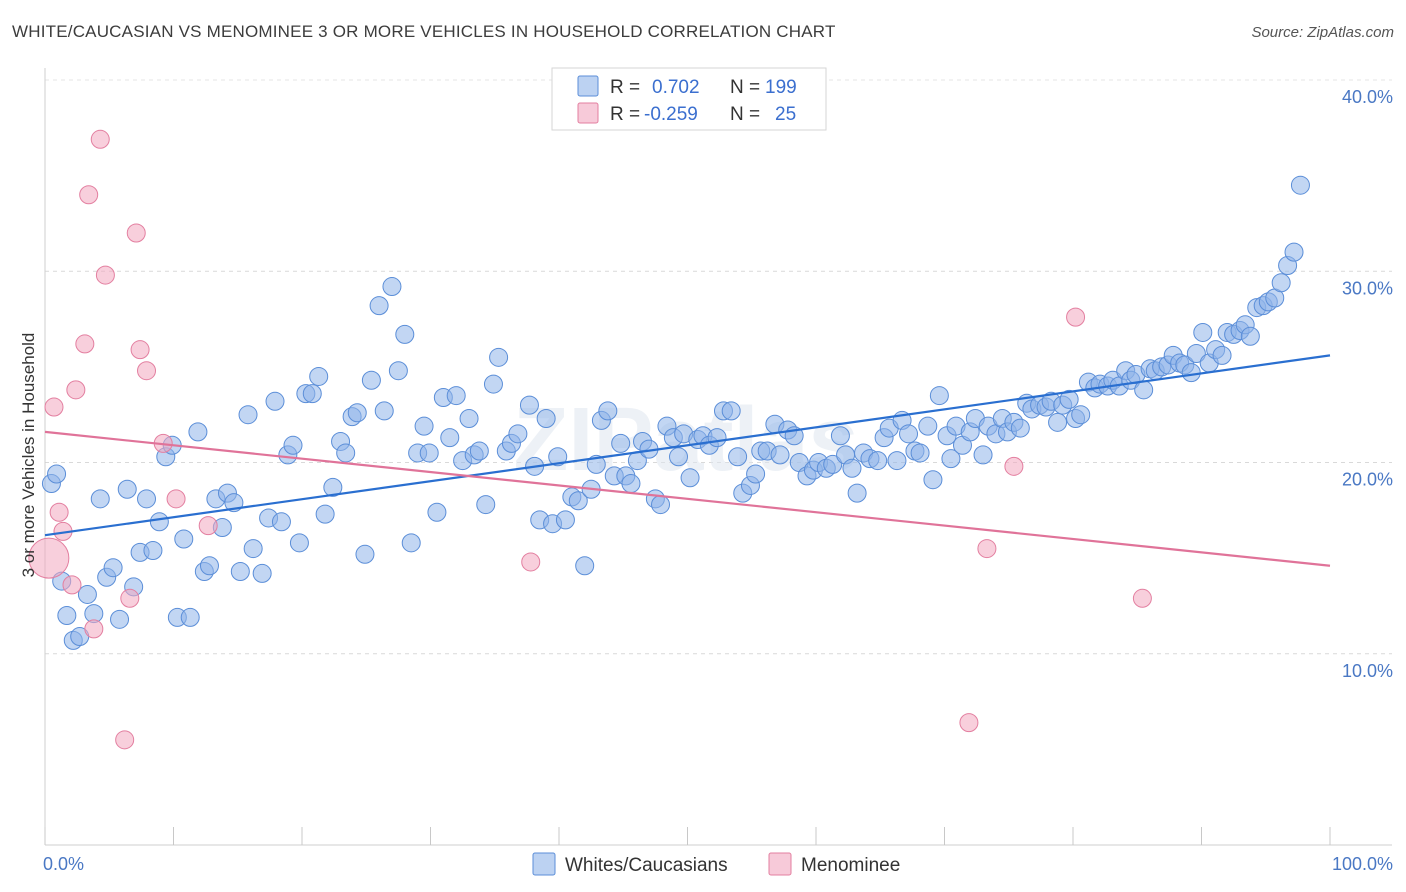 Image resolution: width=1406 pixels, height=892 pixels. I want to click on legend-r-value: -0.259, so click(671, 114).